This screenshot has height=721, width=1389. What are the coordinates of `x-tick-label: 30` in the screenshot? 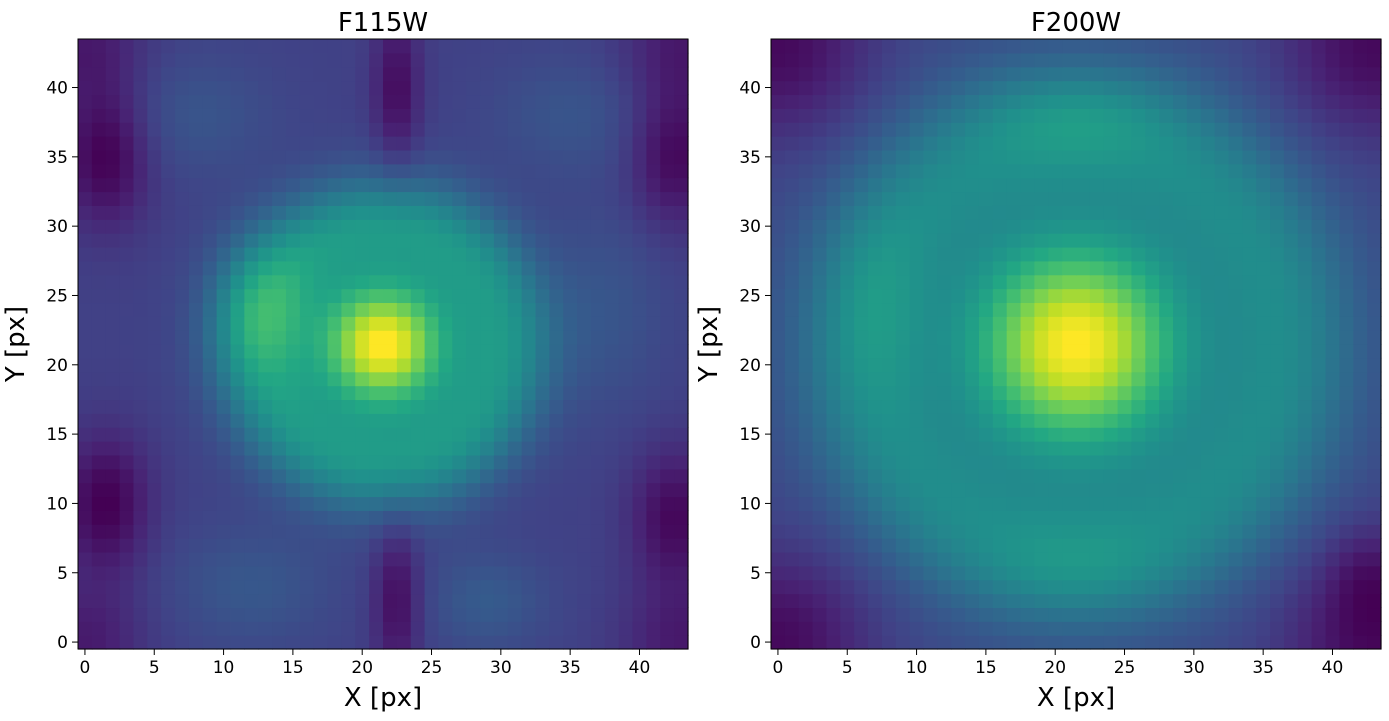 It's located at (1194, 668).